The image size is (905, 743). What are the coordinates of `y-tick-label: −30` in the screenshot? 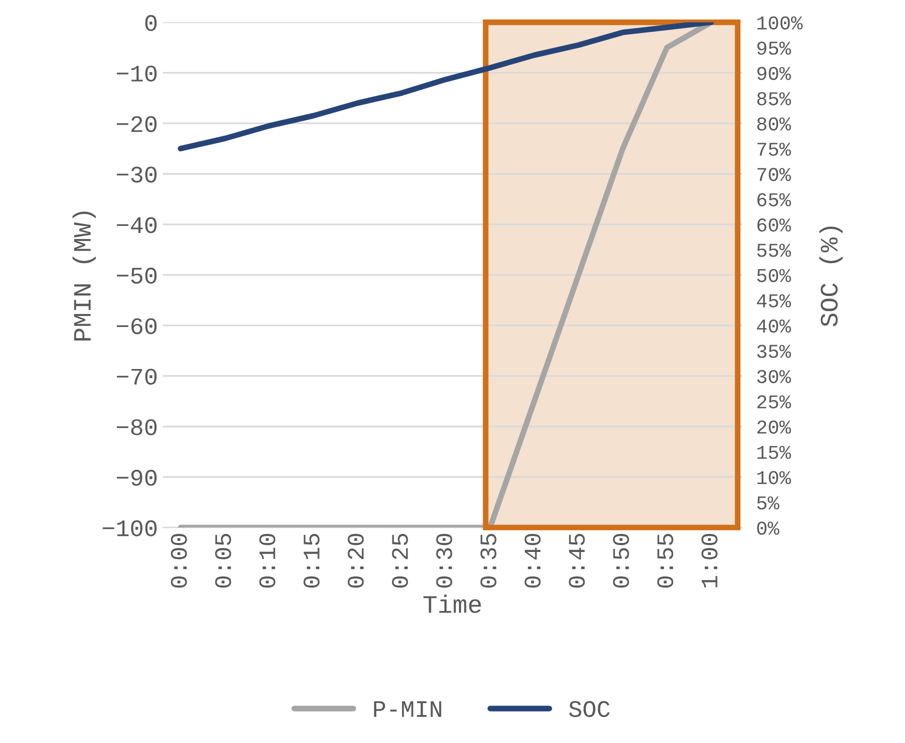 It's located at (136, 174).